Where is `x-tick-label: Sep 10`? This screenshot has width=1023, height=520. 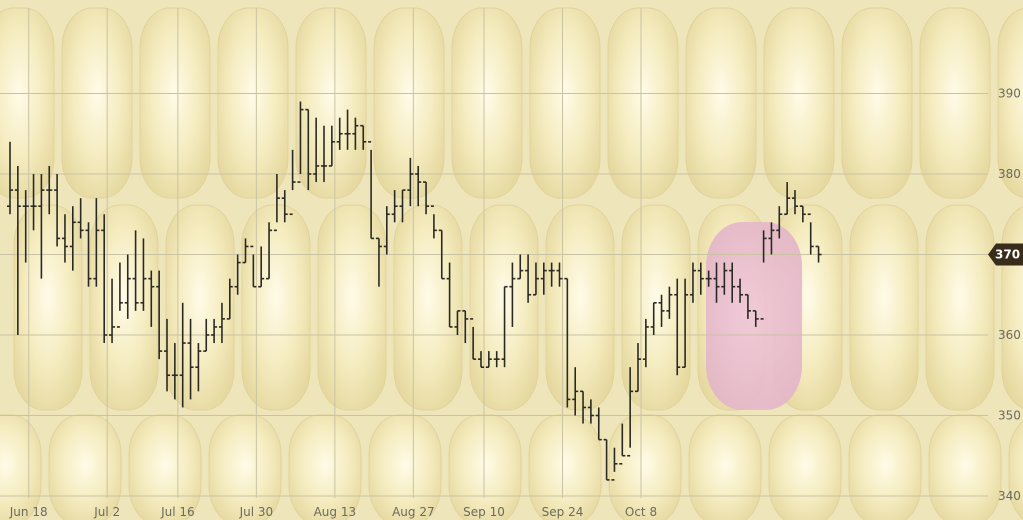
x-tick-label: Sep 10 is located at coordinates (484, 512).